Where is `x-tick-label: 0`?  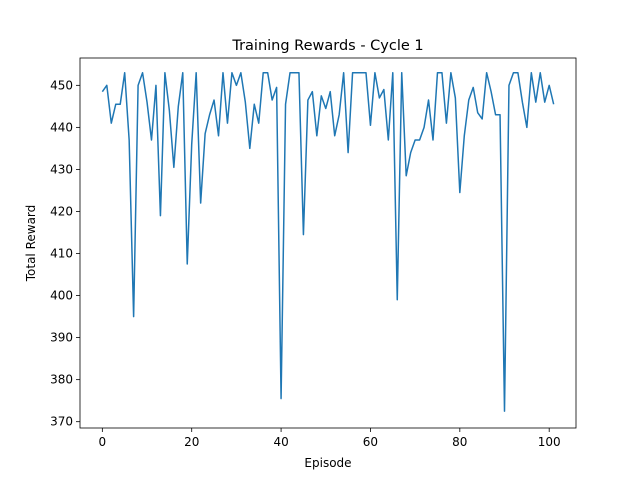
x-tick-label: 0 is located at coordinates (103, 442).